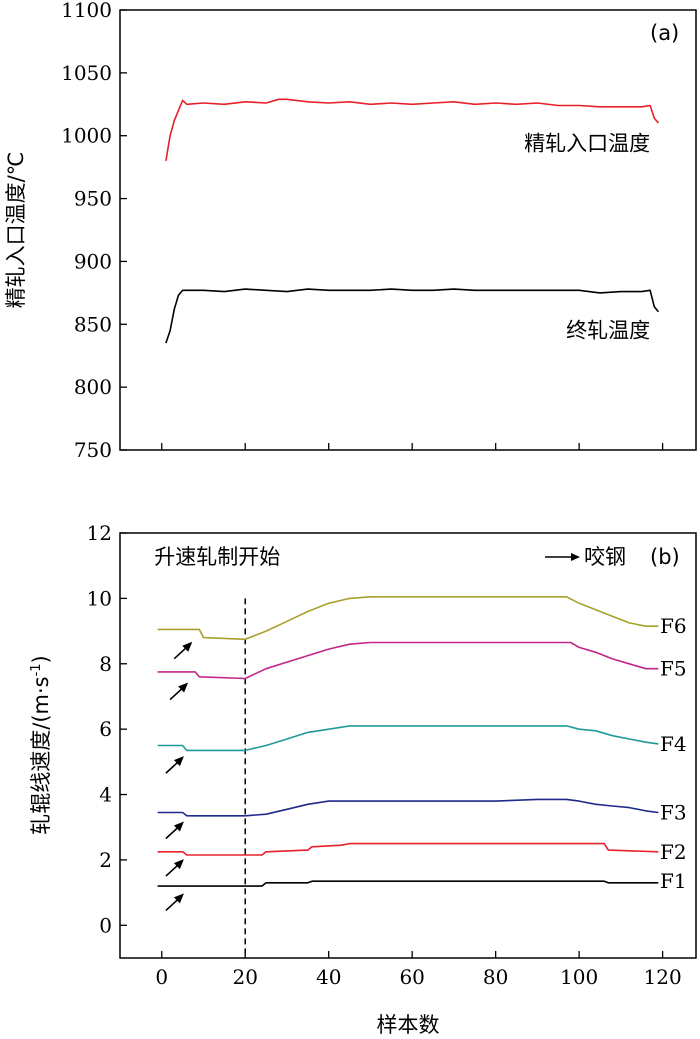 The image size is (700, 1039). I want to click on panel-b-x-tick-label: 0, so click(161, 977).